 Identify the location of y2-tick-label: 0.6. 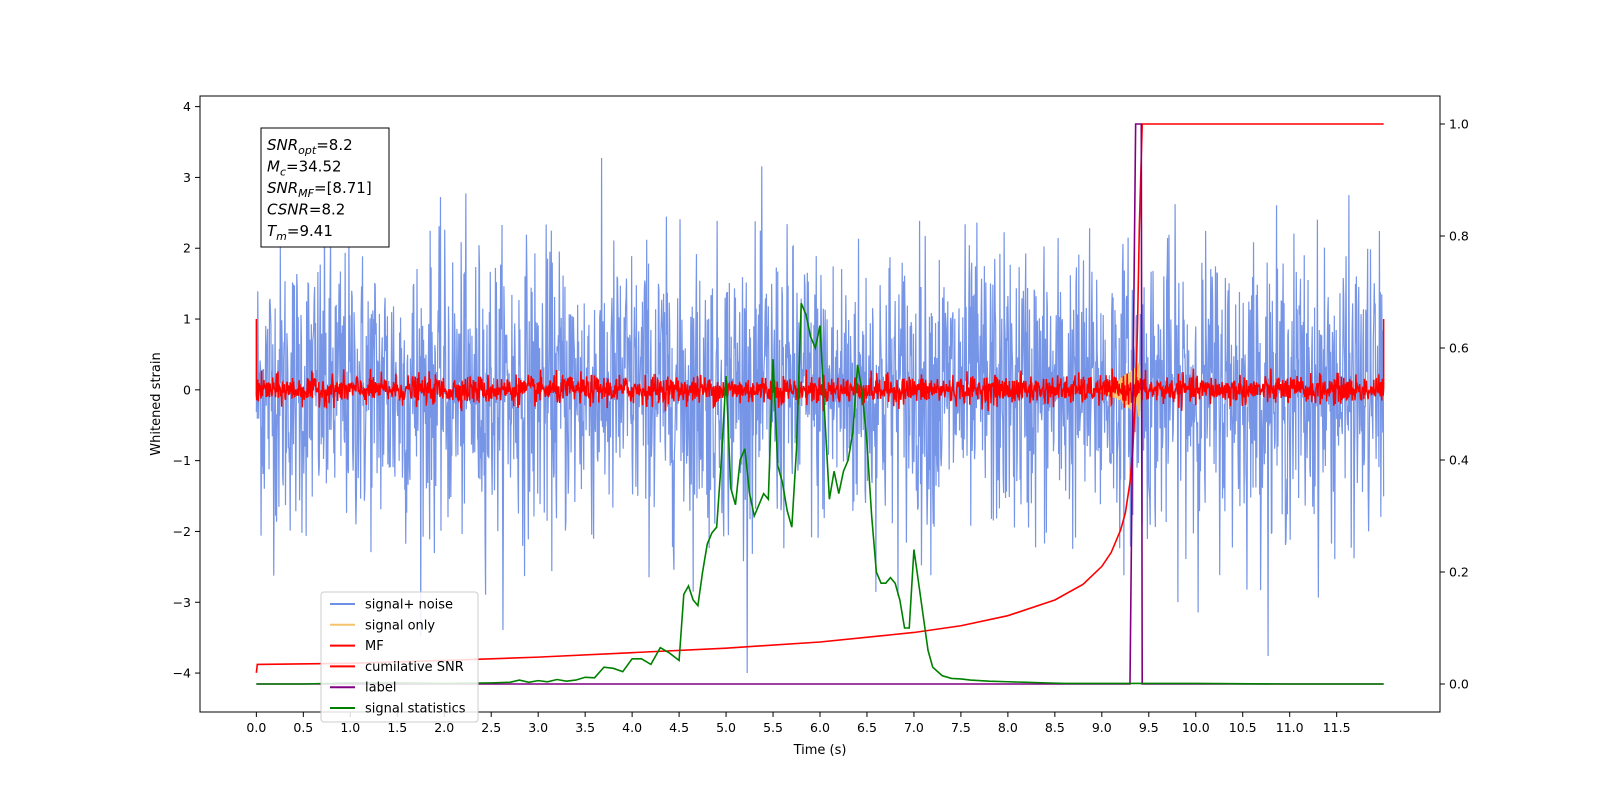
(1459, 348).